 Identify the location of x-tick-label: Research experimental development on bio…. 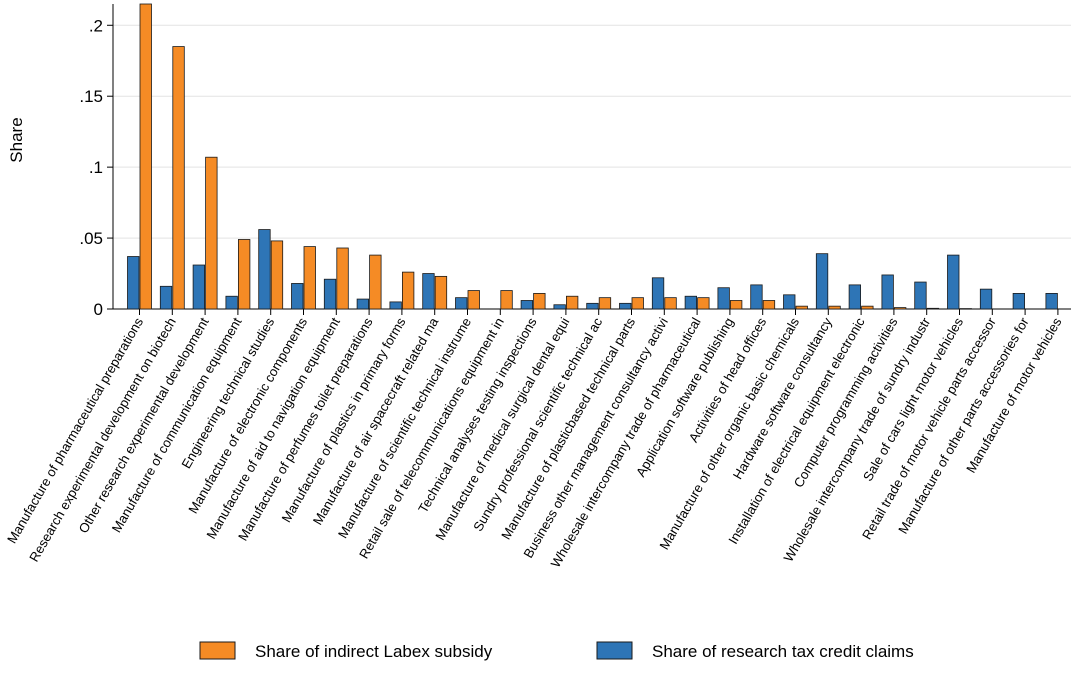
(102, 439).